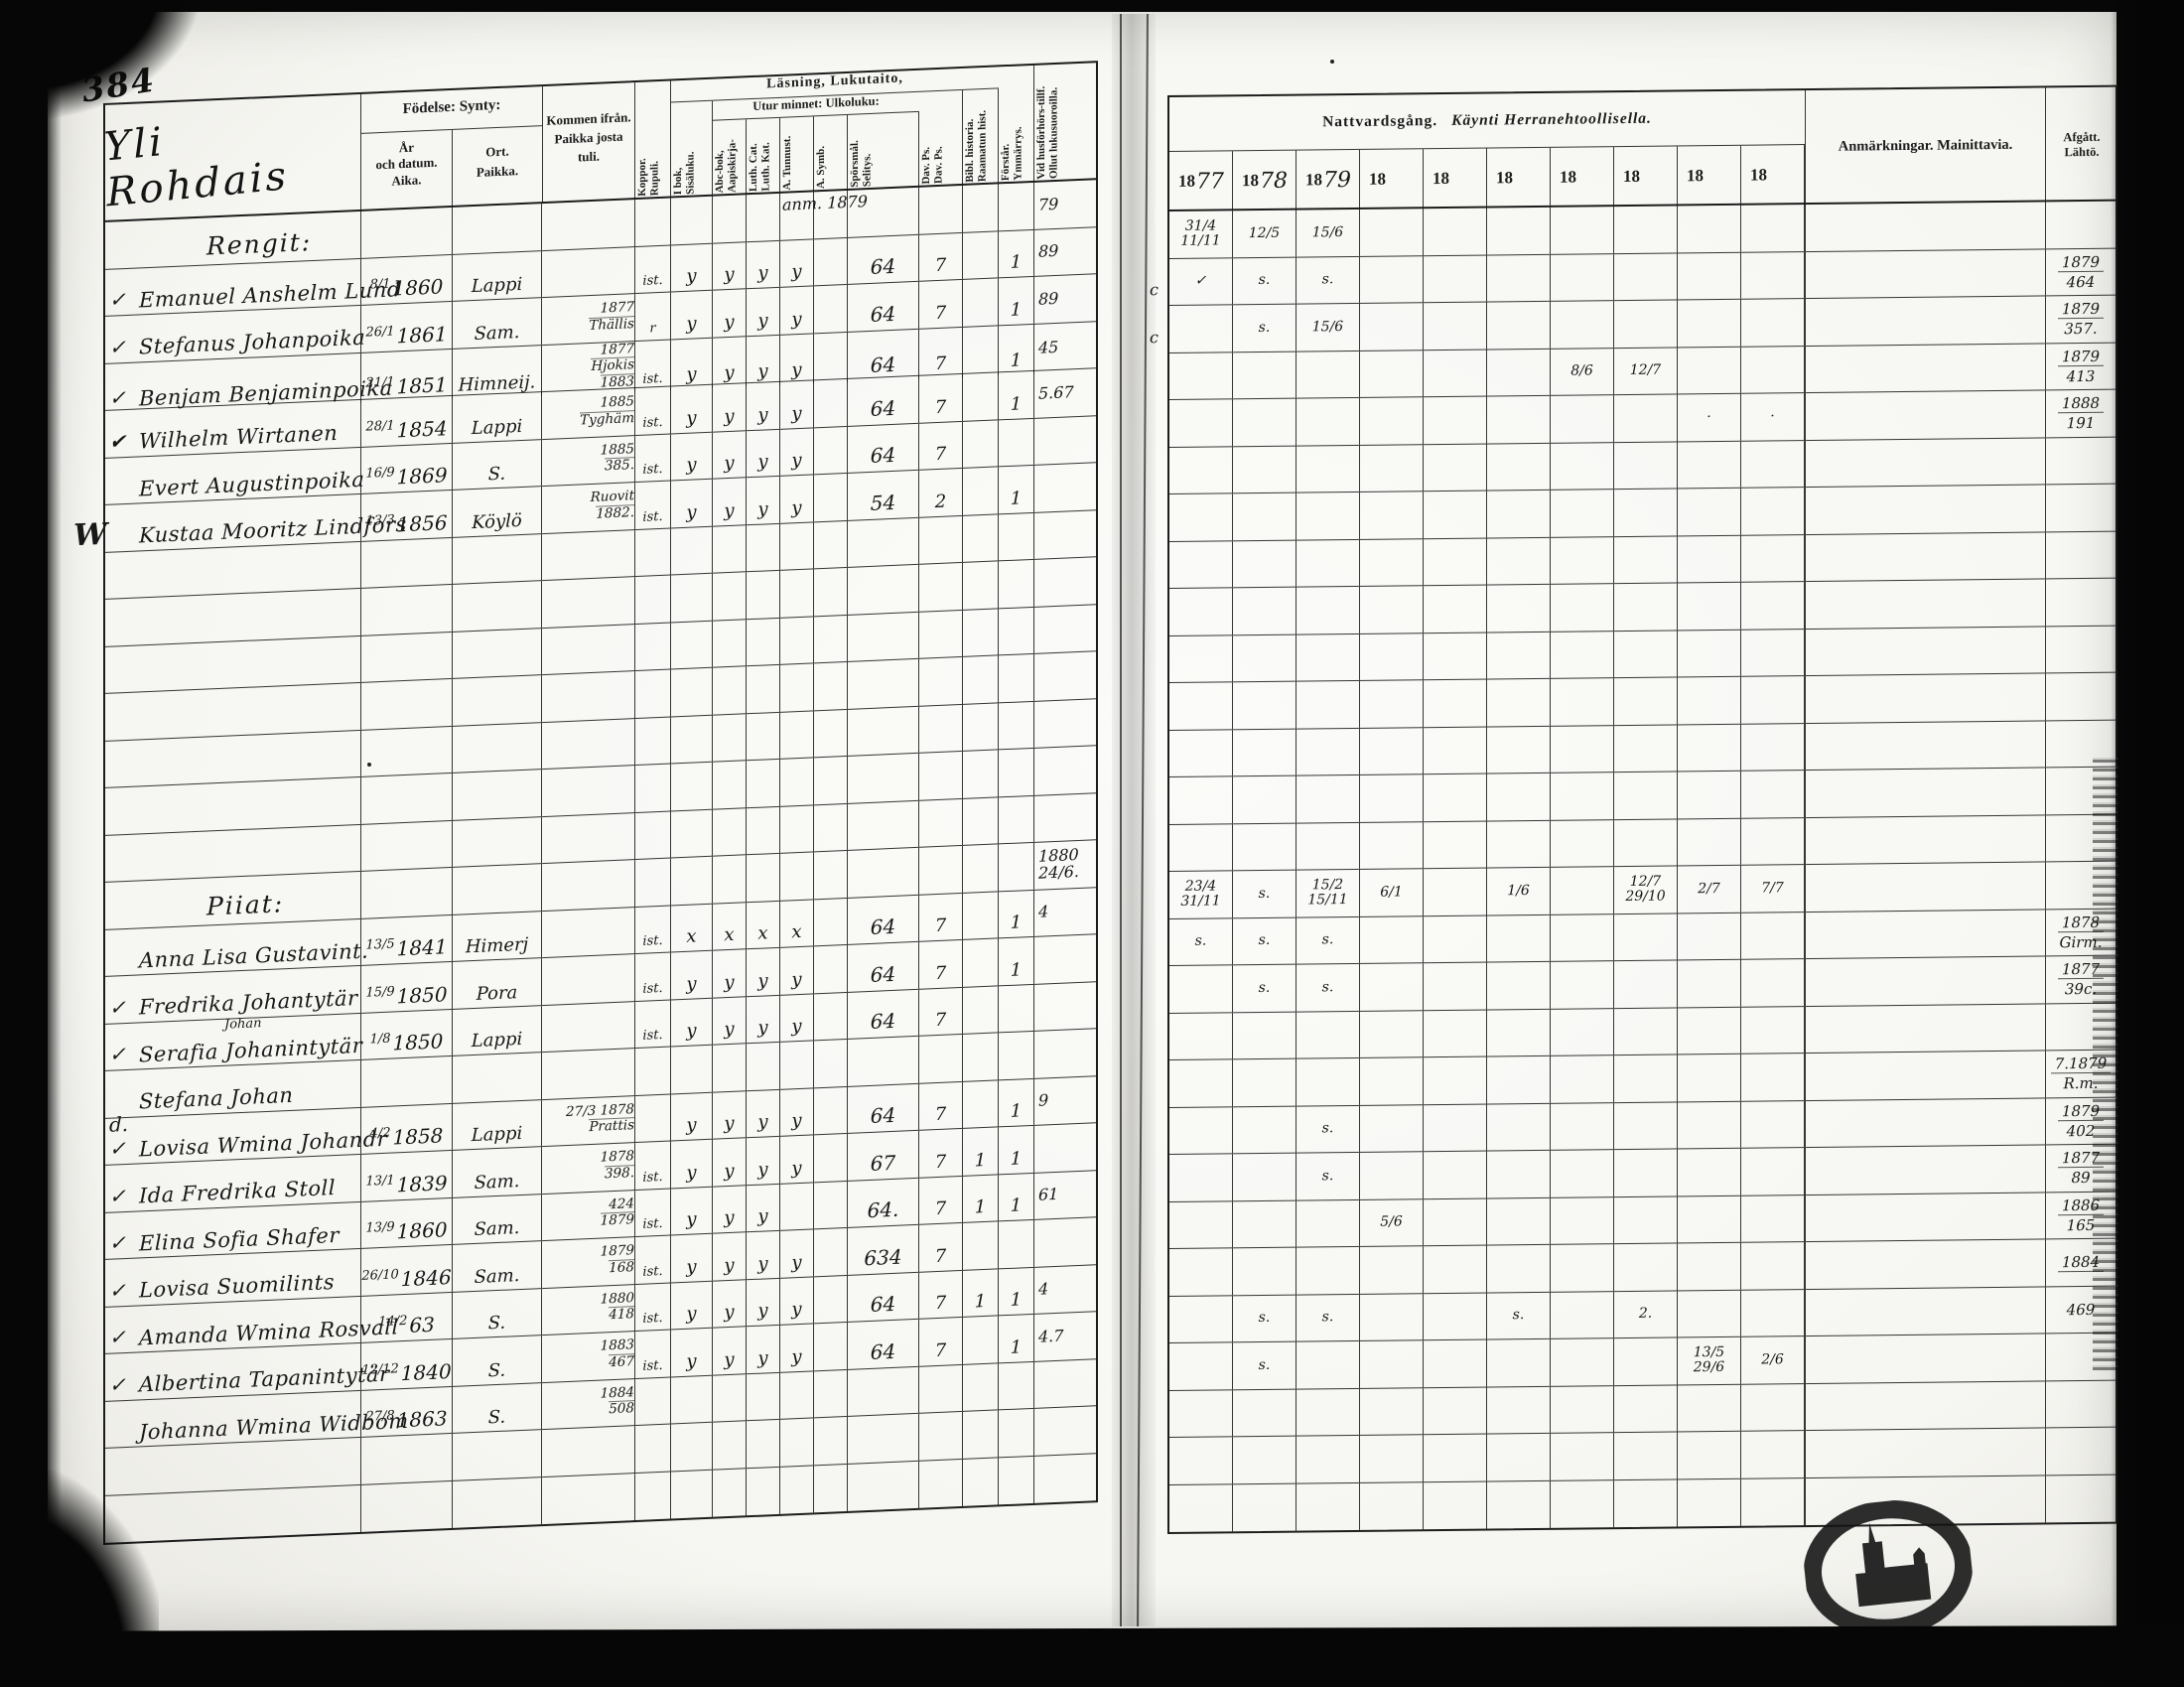  Describe the element at coordinates (762, 414) in the screenshot. I see `catechism-mark: y` at that location.